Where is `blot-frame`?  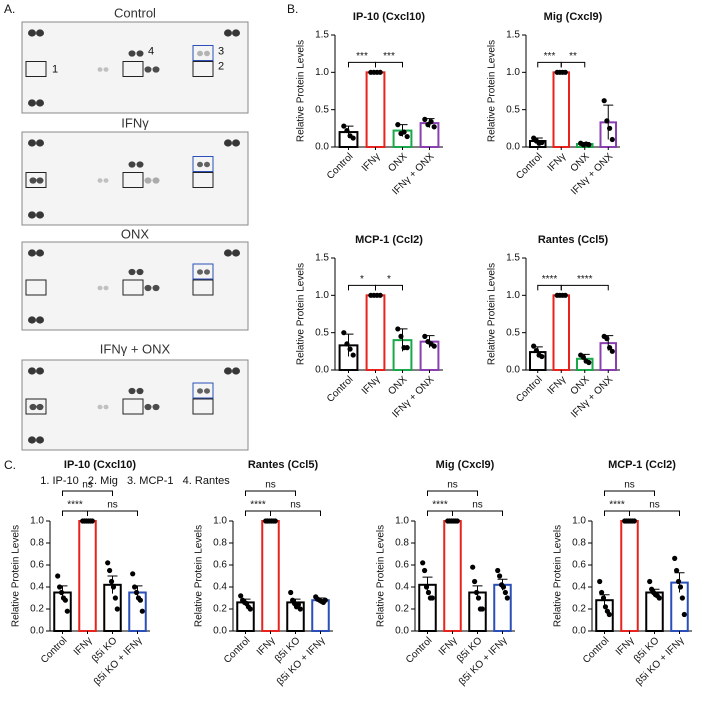
blot-frame is located at coordinates (135, 286).